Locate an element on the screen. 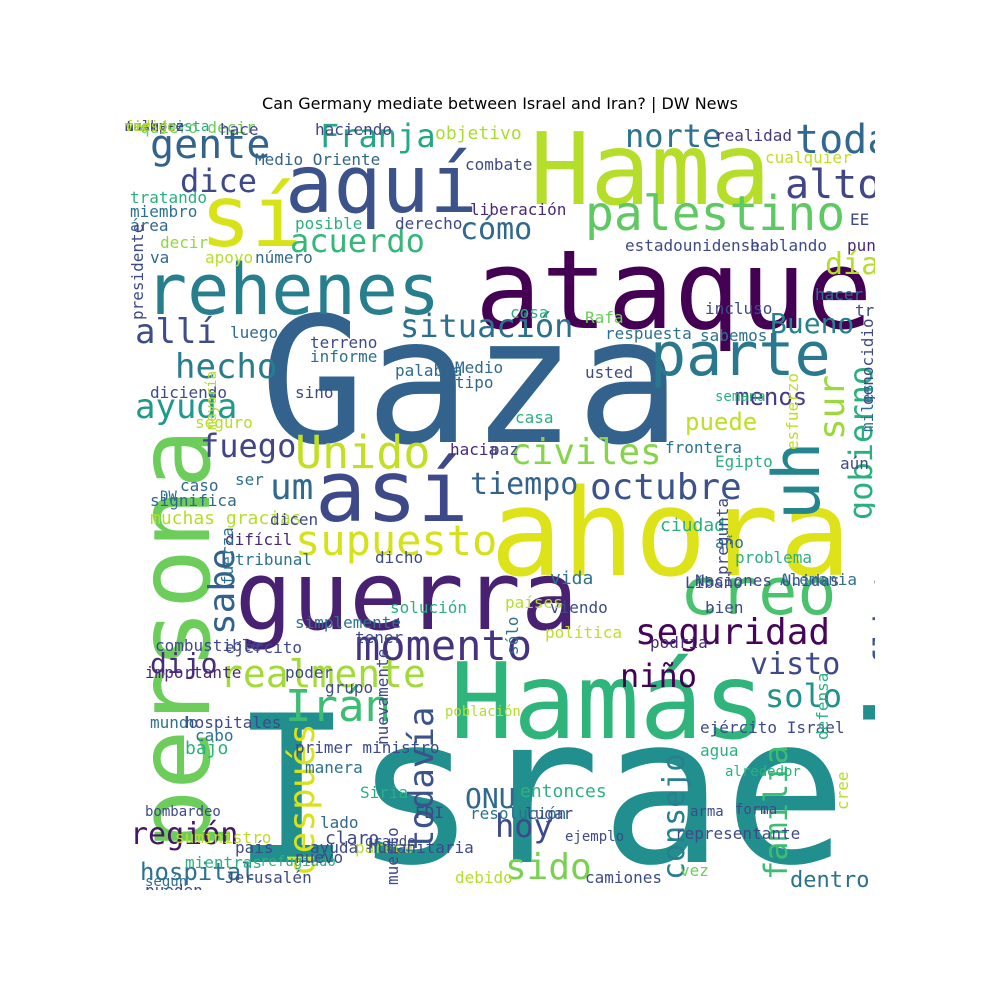 Image resolution: width=1000 pixels, height=1000 pixels. cloud-word: Unido is located at coordinates (363, 452).